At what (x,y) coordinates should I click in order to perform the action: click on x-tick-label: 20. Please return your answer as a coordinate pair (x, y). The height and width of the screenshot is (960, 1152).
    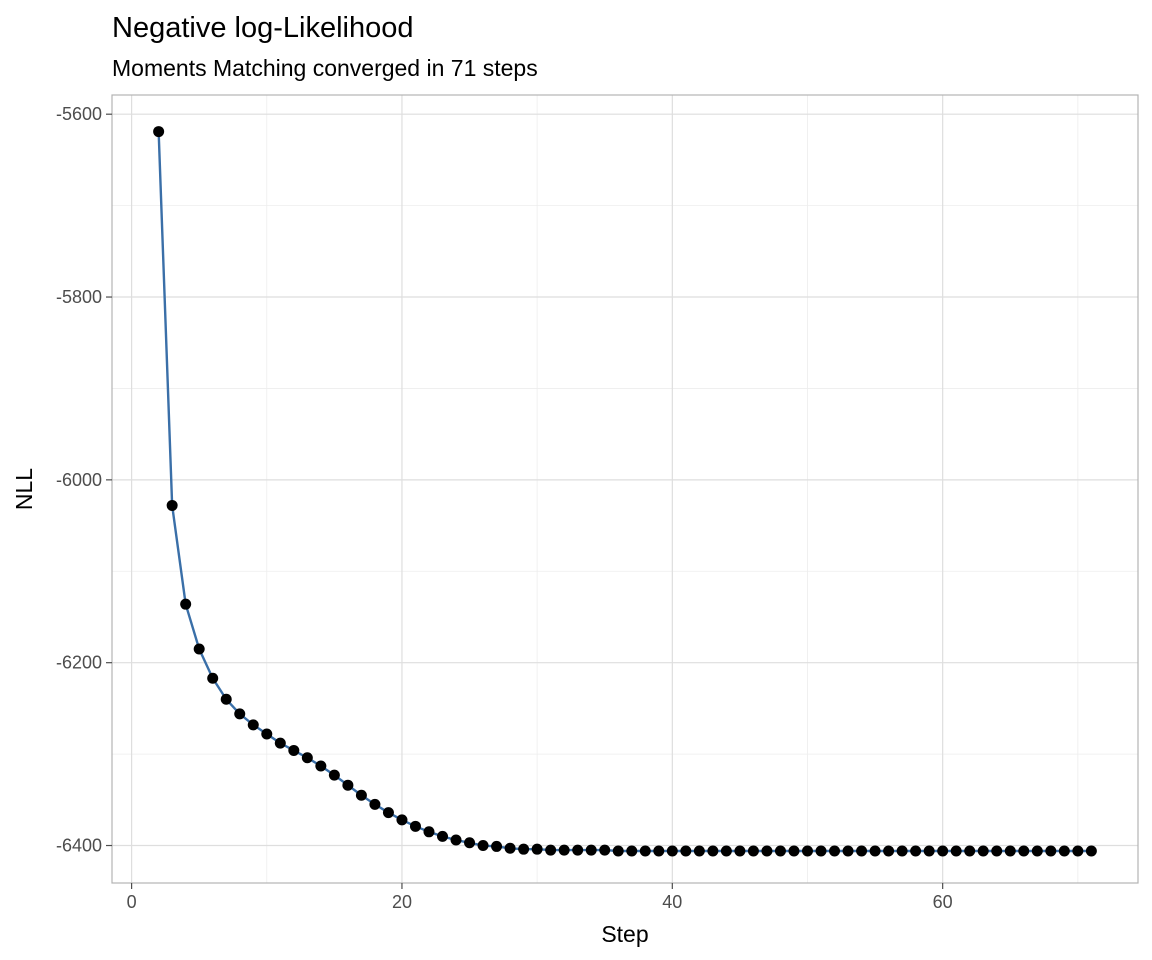
    Looking at the image, I should click on (402, 902).